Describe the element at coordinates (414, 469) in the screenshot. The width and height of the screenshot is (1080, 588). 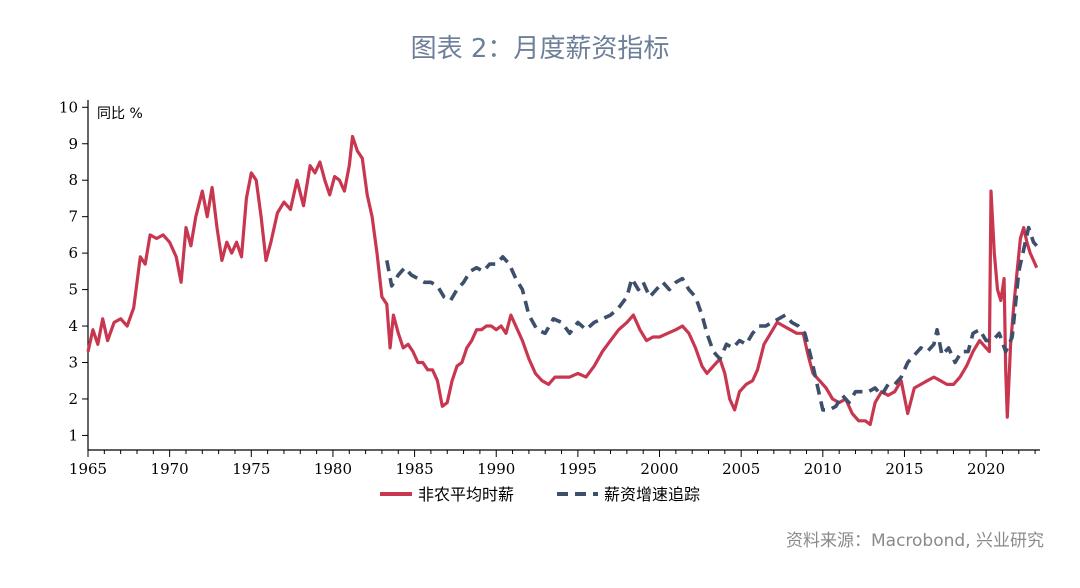
I see `x-tick-label: 1985` at that location.